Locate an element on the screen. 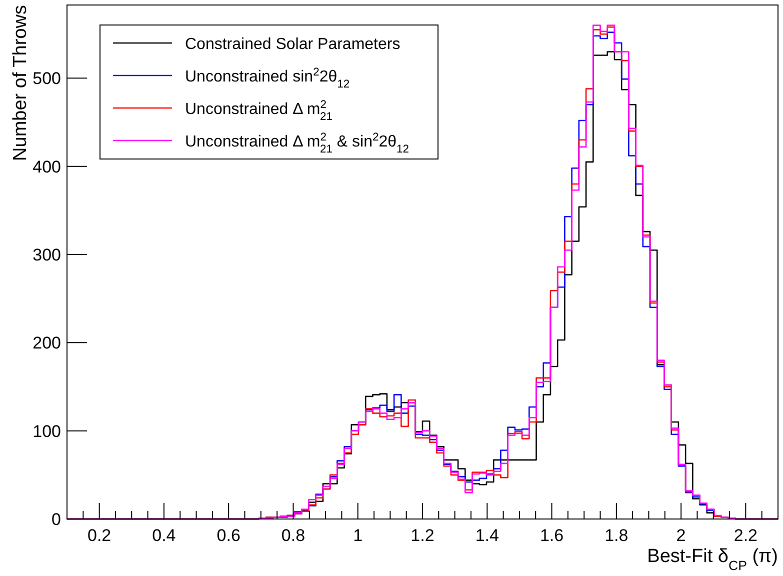 This screenshot has height=576, width=783. x-tick-label: 1 is located at coordinates (358, 535).